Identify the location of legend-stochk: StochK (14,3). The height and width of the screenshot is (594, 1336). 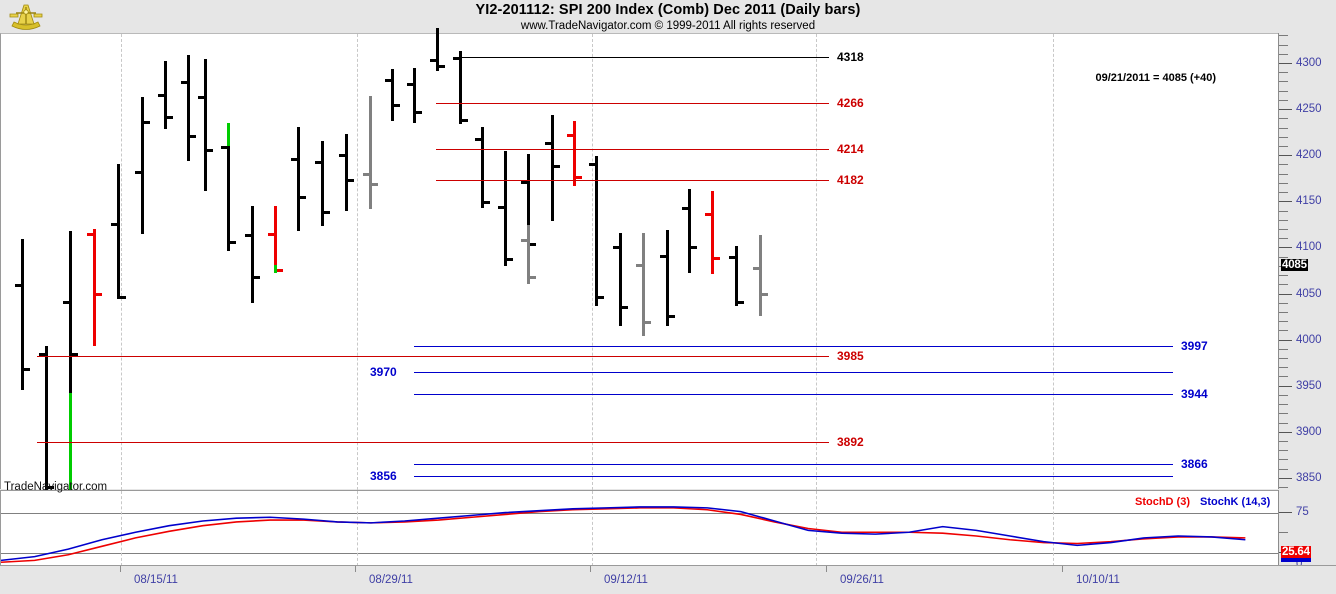
(1235, 502).